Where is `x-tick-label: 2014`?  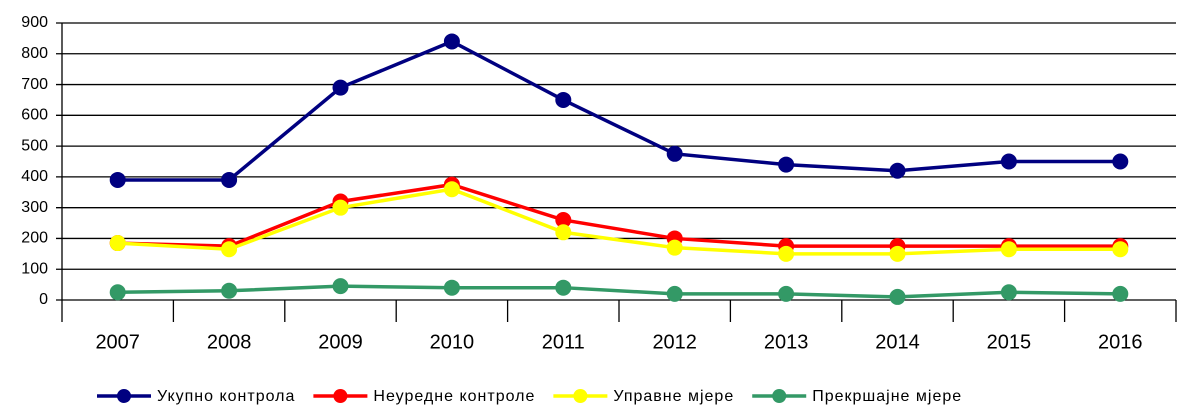
x-tick-label: 2014 is located at coordinates (897, 342).